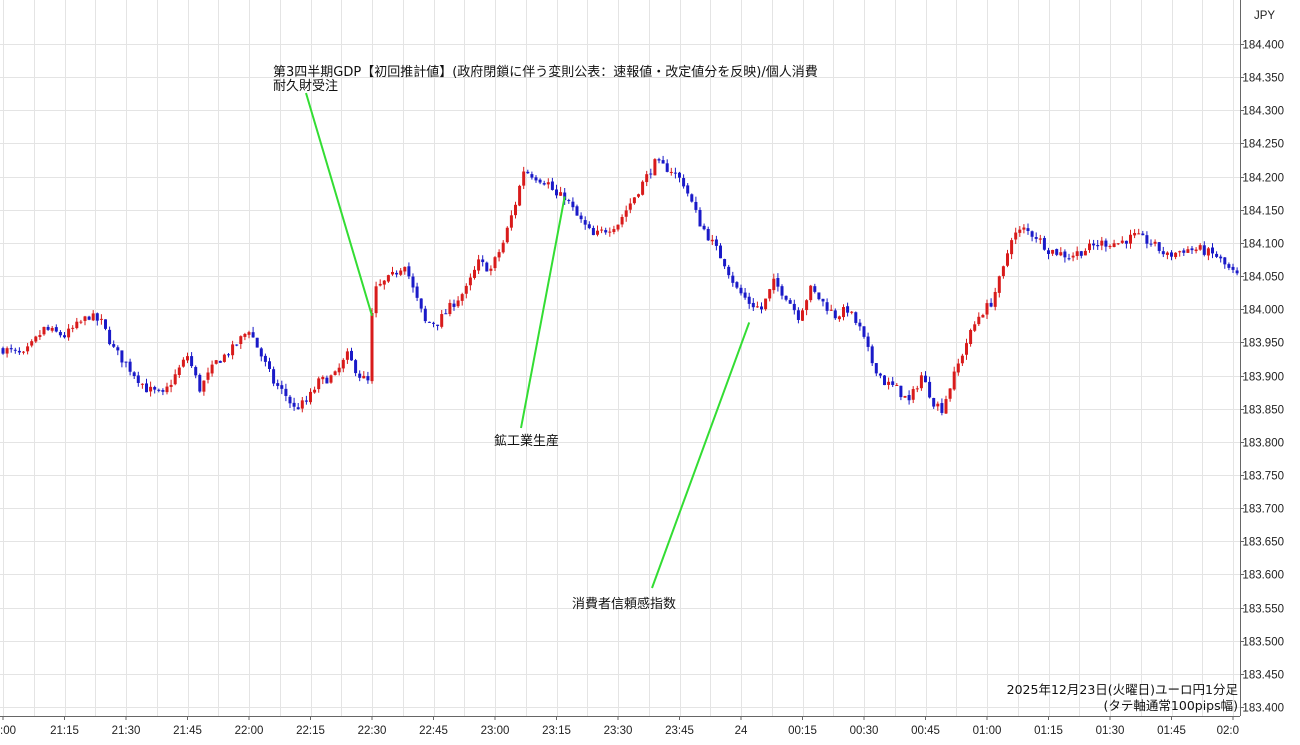  Describe the element at coordinates (543, 312) in the screenshot. I see `annotation-line` at that location.